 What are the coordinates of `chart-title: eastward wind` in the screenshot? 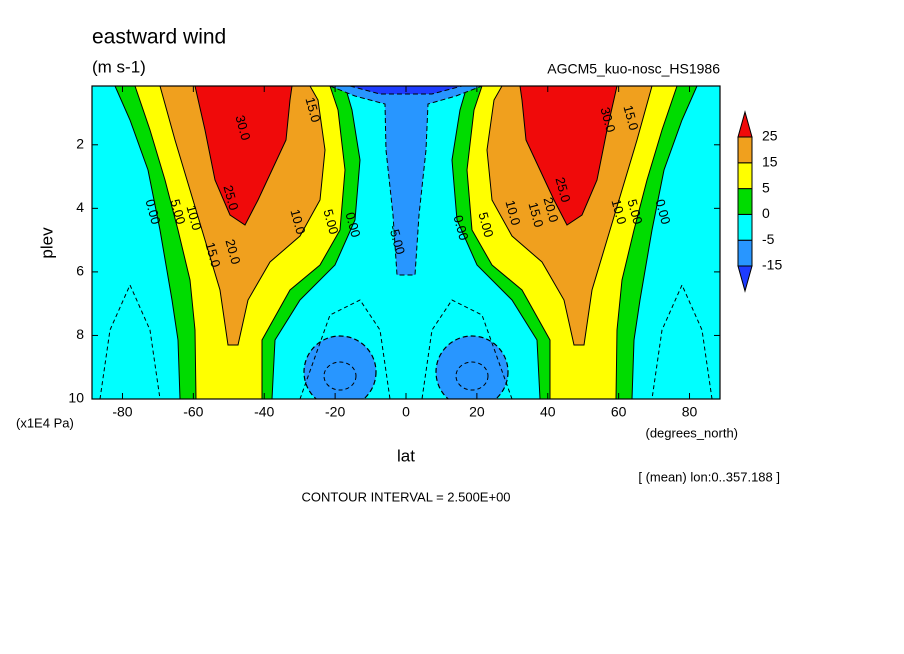 It's located at (159, 37).